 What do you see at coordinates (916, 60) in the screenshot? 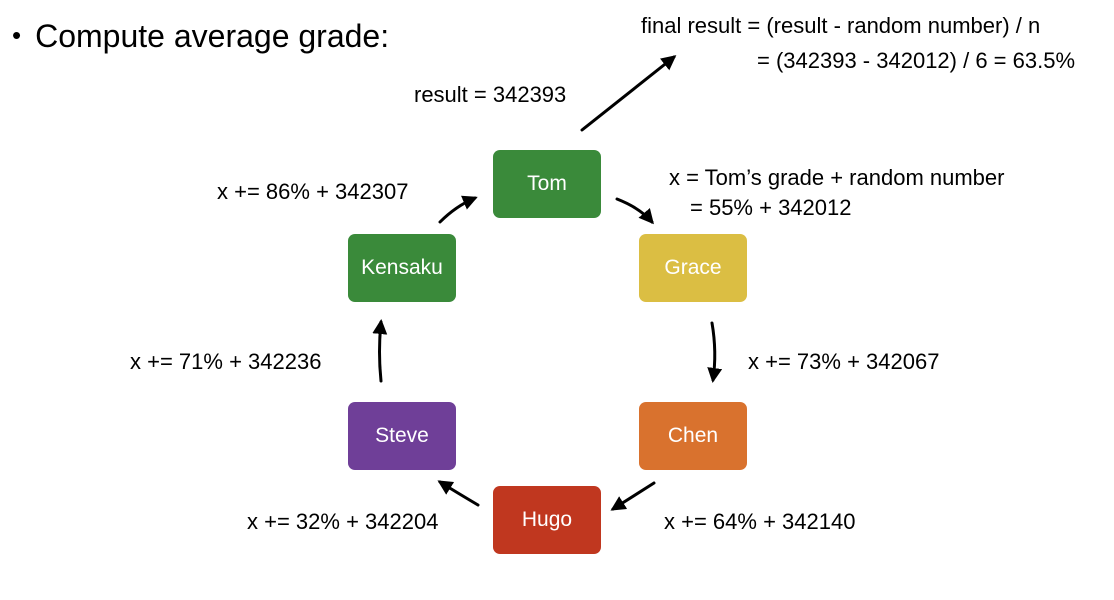
I see `final-result-line2: = (342393 - 342012) / 6 = 63.5%` at bounding box center [916, 60].